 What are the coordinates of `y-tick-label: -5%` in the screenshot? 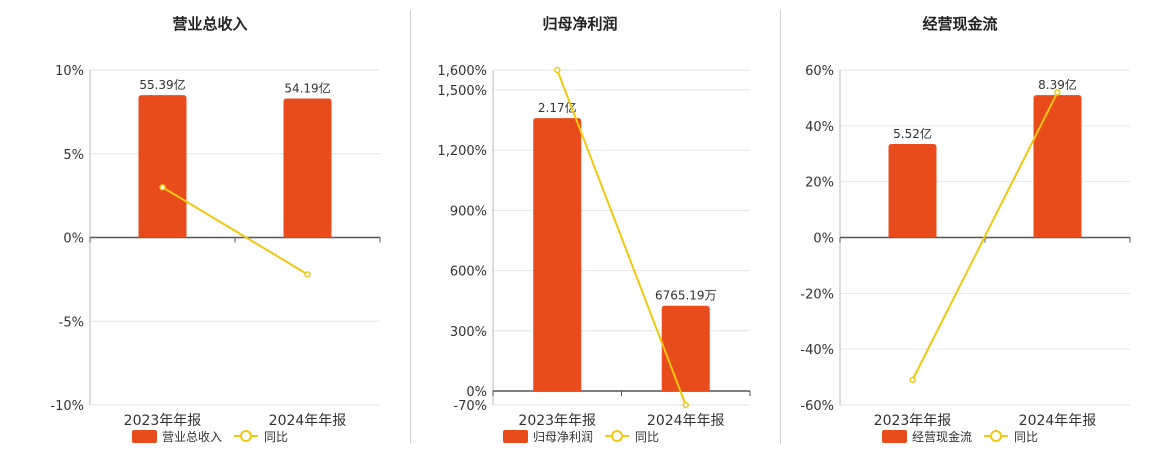 It's located at (71, 322).